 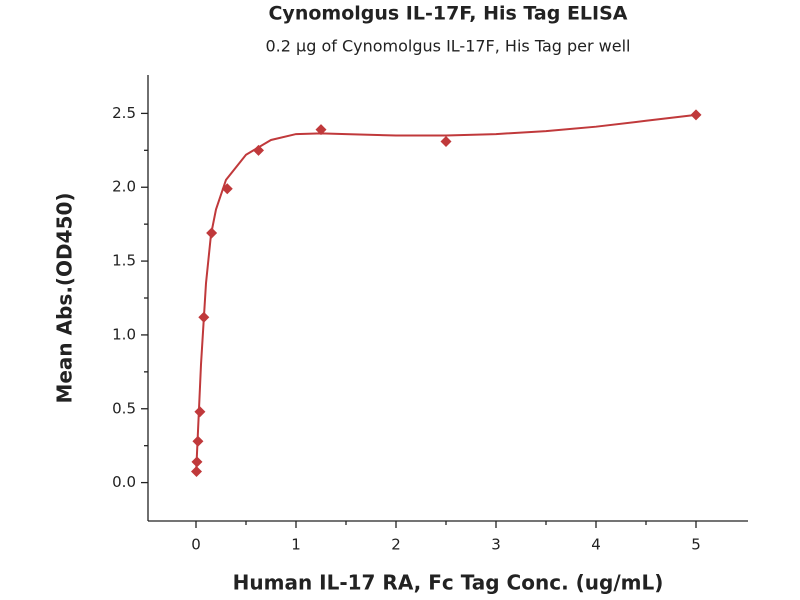 What do you see at coordinates (447, 14) in the screenshot?
I see `chart-title: Cynomolgus IL-17F, His Tag ELISA` at bounding box center [447, 14].